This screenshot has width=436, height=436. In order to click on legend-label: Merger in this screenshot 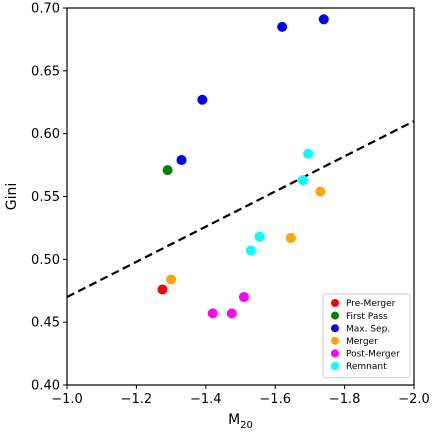, I will do `click(362, 342)`.